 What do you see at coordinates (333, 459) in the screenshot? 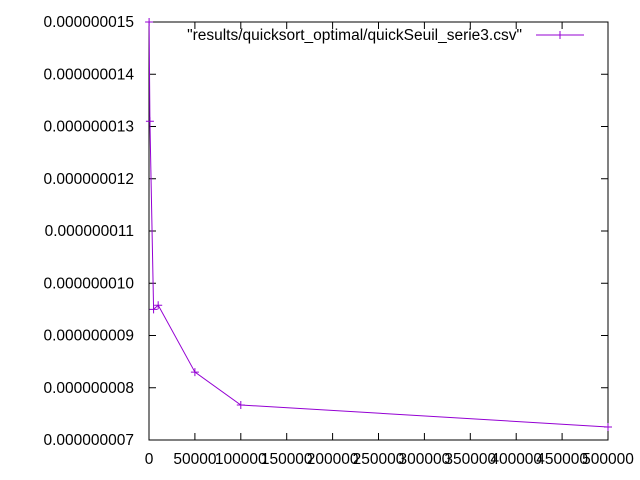
I see `x-tick-label: 200000` at bounding box center [333, 459].